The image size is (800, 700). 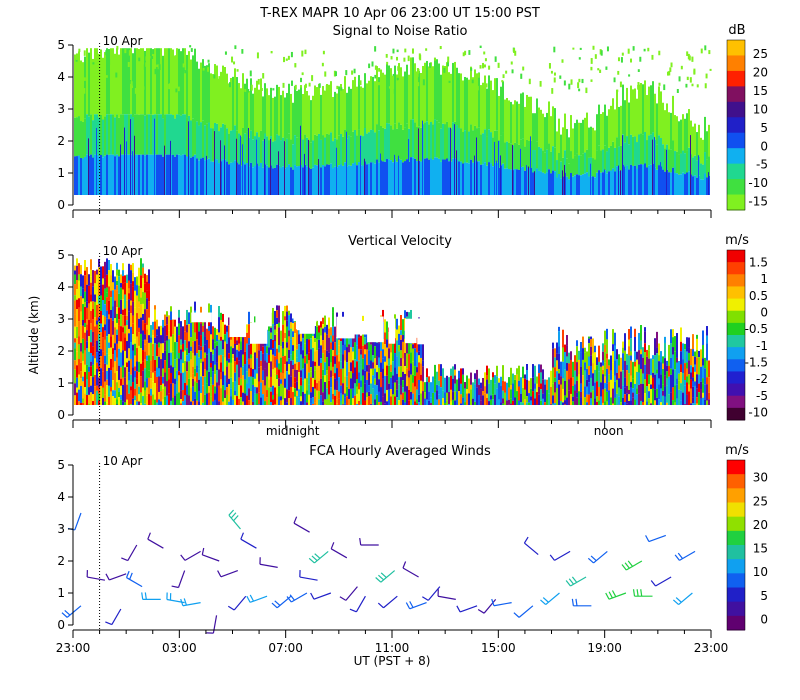 I want to click on colorbar-label: 10, so click(x=760, y=572).